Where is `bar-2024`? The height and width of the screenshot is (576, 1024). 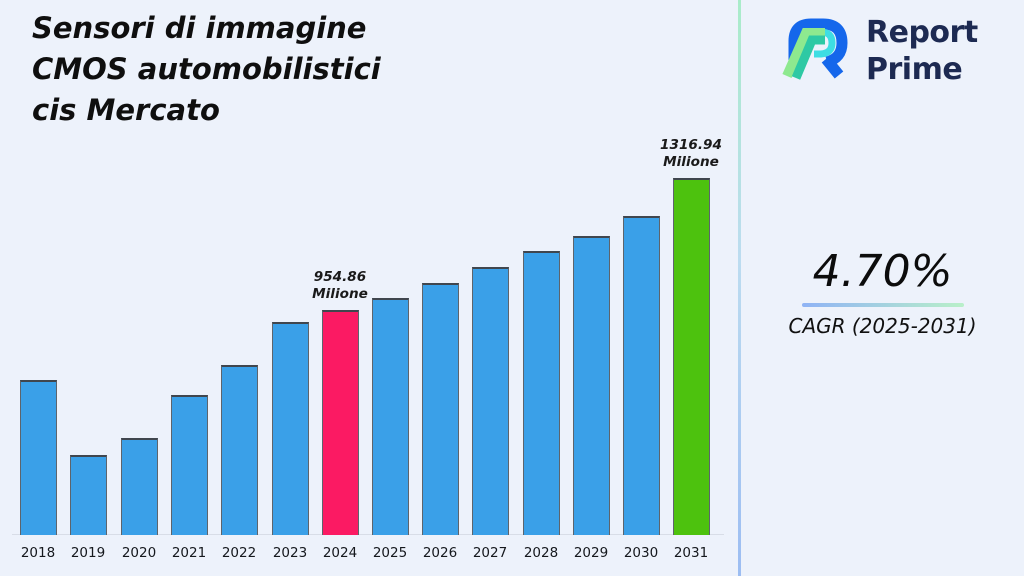
bar-2024 is located at coordinates (340, 422).